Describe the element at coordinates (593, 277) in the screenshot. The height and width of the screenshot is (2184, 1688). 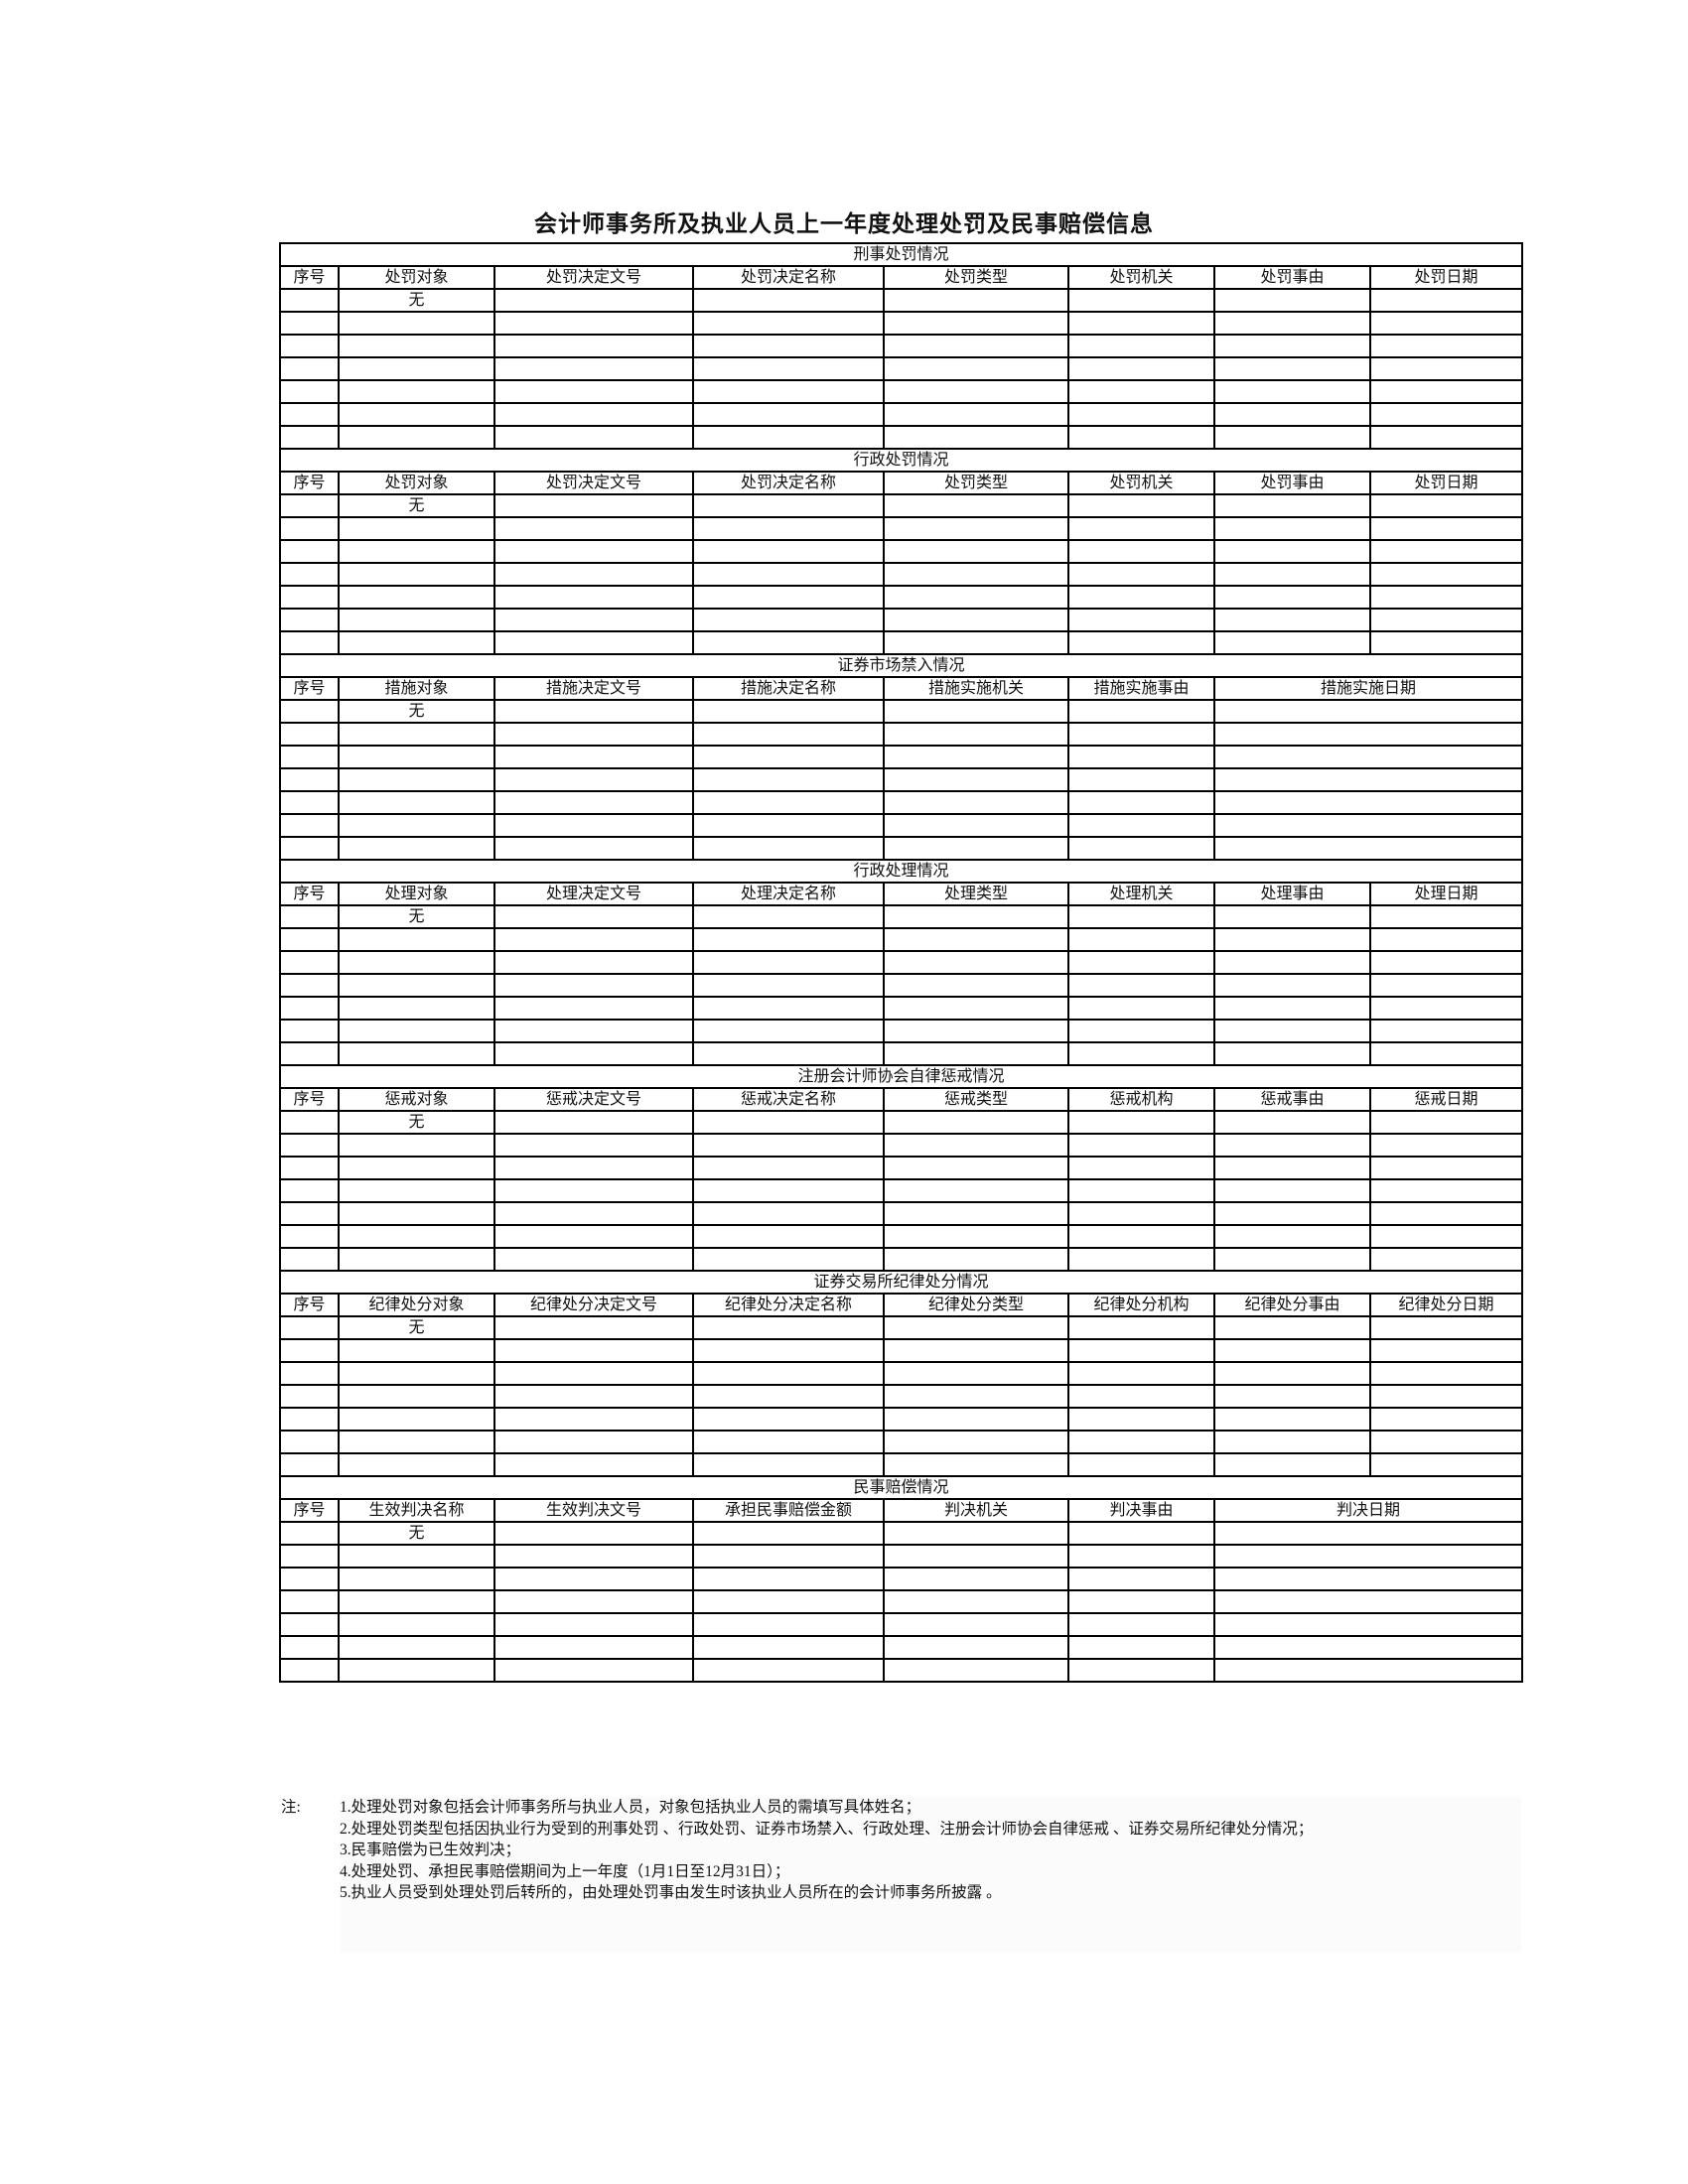
I see `column-header: 处罚决定文号` at that location.